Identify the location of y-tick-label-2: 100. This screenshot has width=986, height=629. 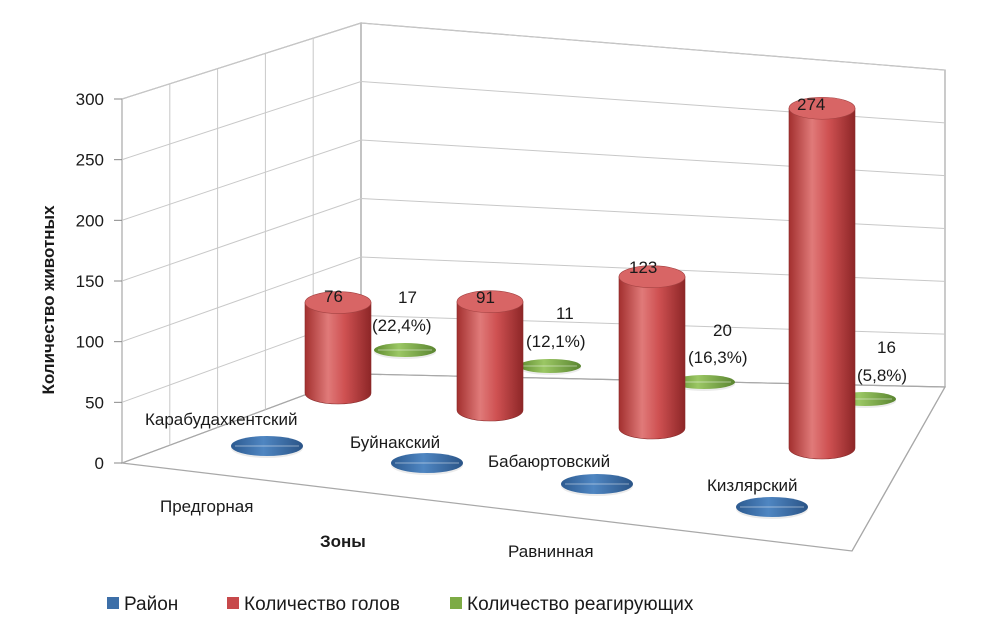
(90, 342).